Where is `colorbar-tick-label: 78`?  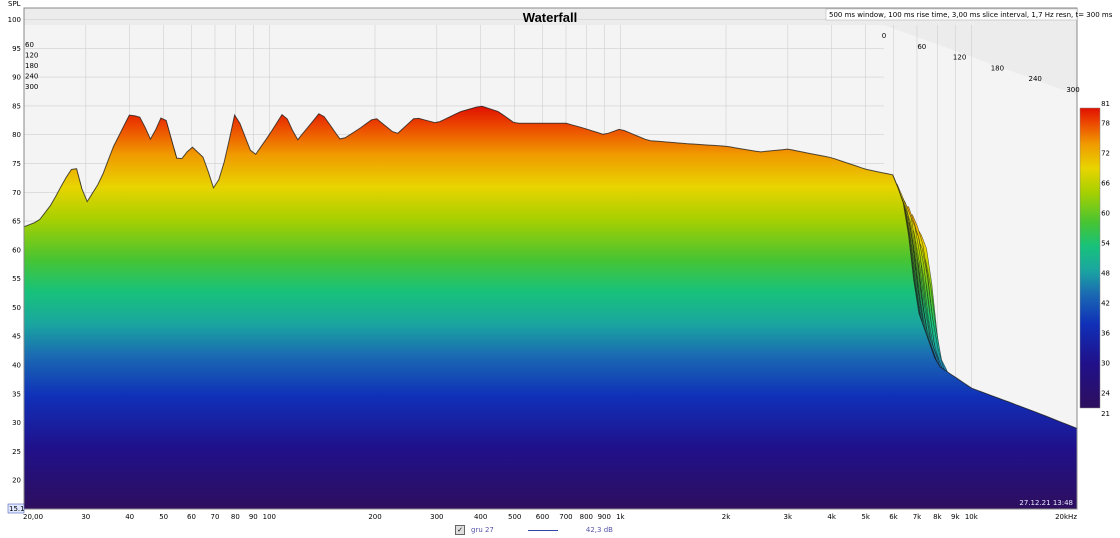
colorbar-tick-label: 78 is located at coordinates (1105, 124).